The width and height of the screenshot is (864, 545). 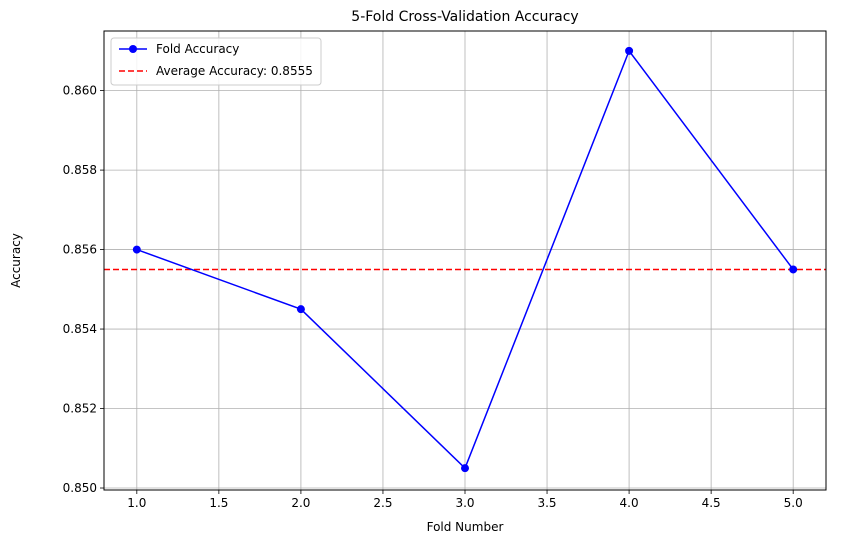 I want to click on y-tick-label: 0.850, so click(x=80, y=488).